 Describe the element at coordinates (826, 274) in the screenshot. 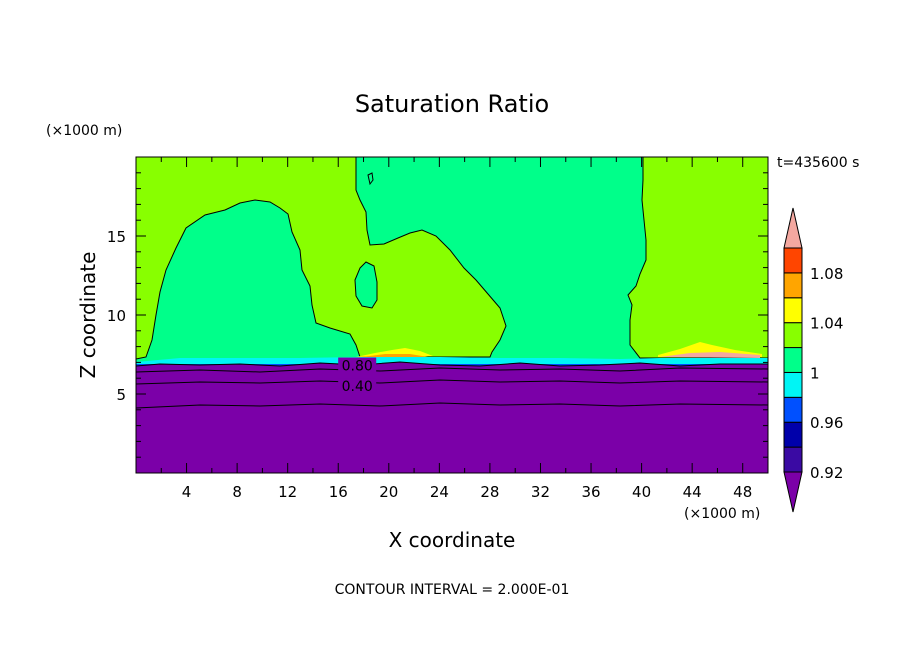

I see `colorbar-label: 1.08` at that location.